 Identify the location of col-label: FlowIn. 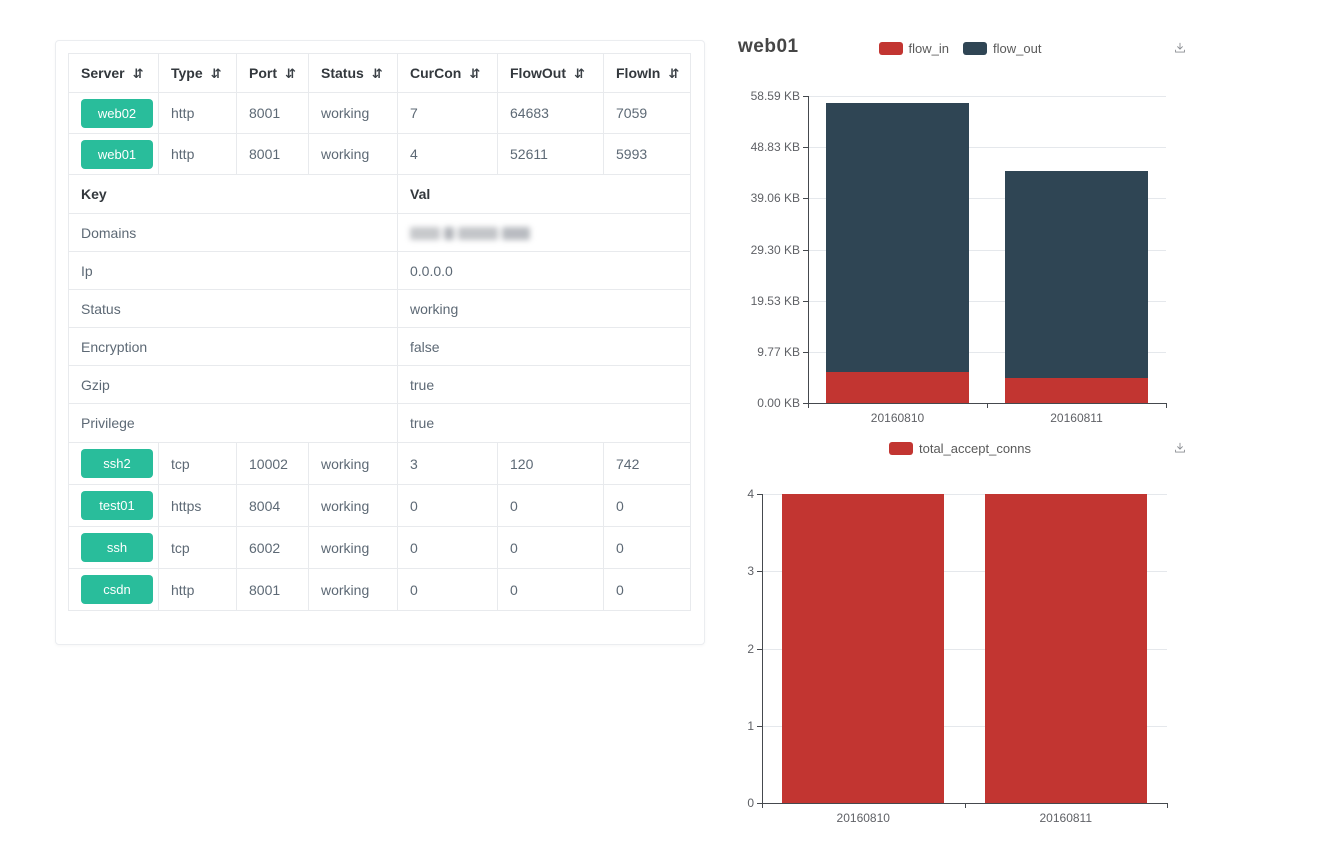
(638, 72).